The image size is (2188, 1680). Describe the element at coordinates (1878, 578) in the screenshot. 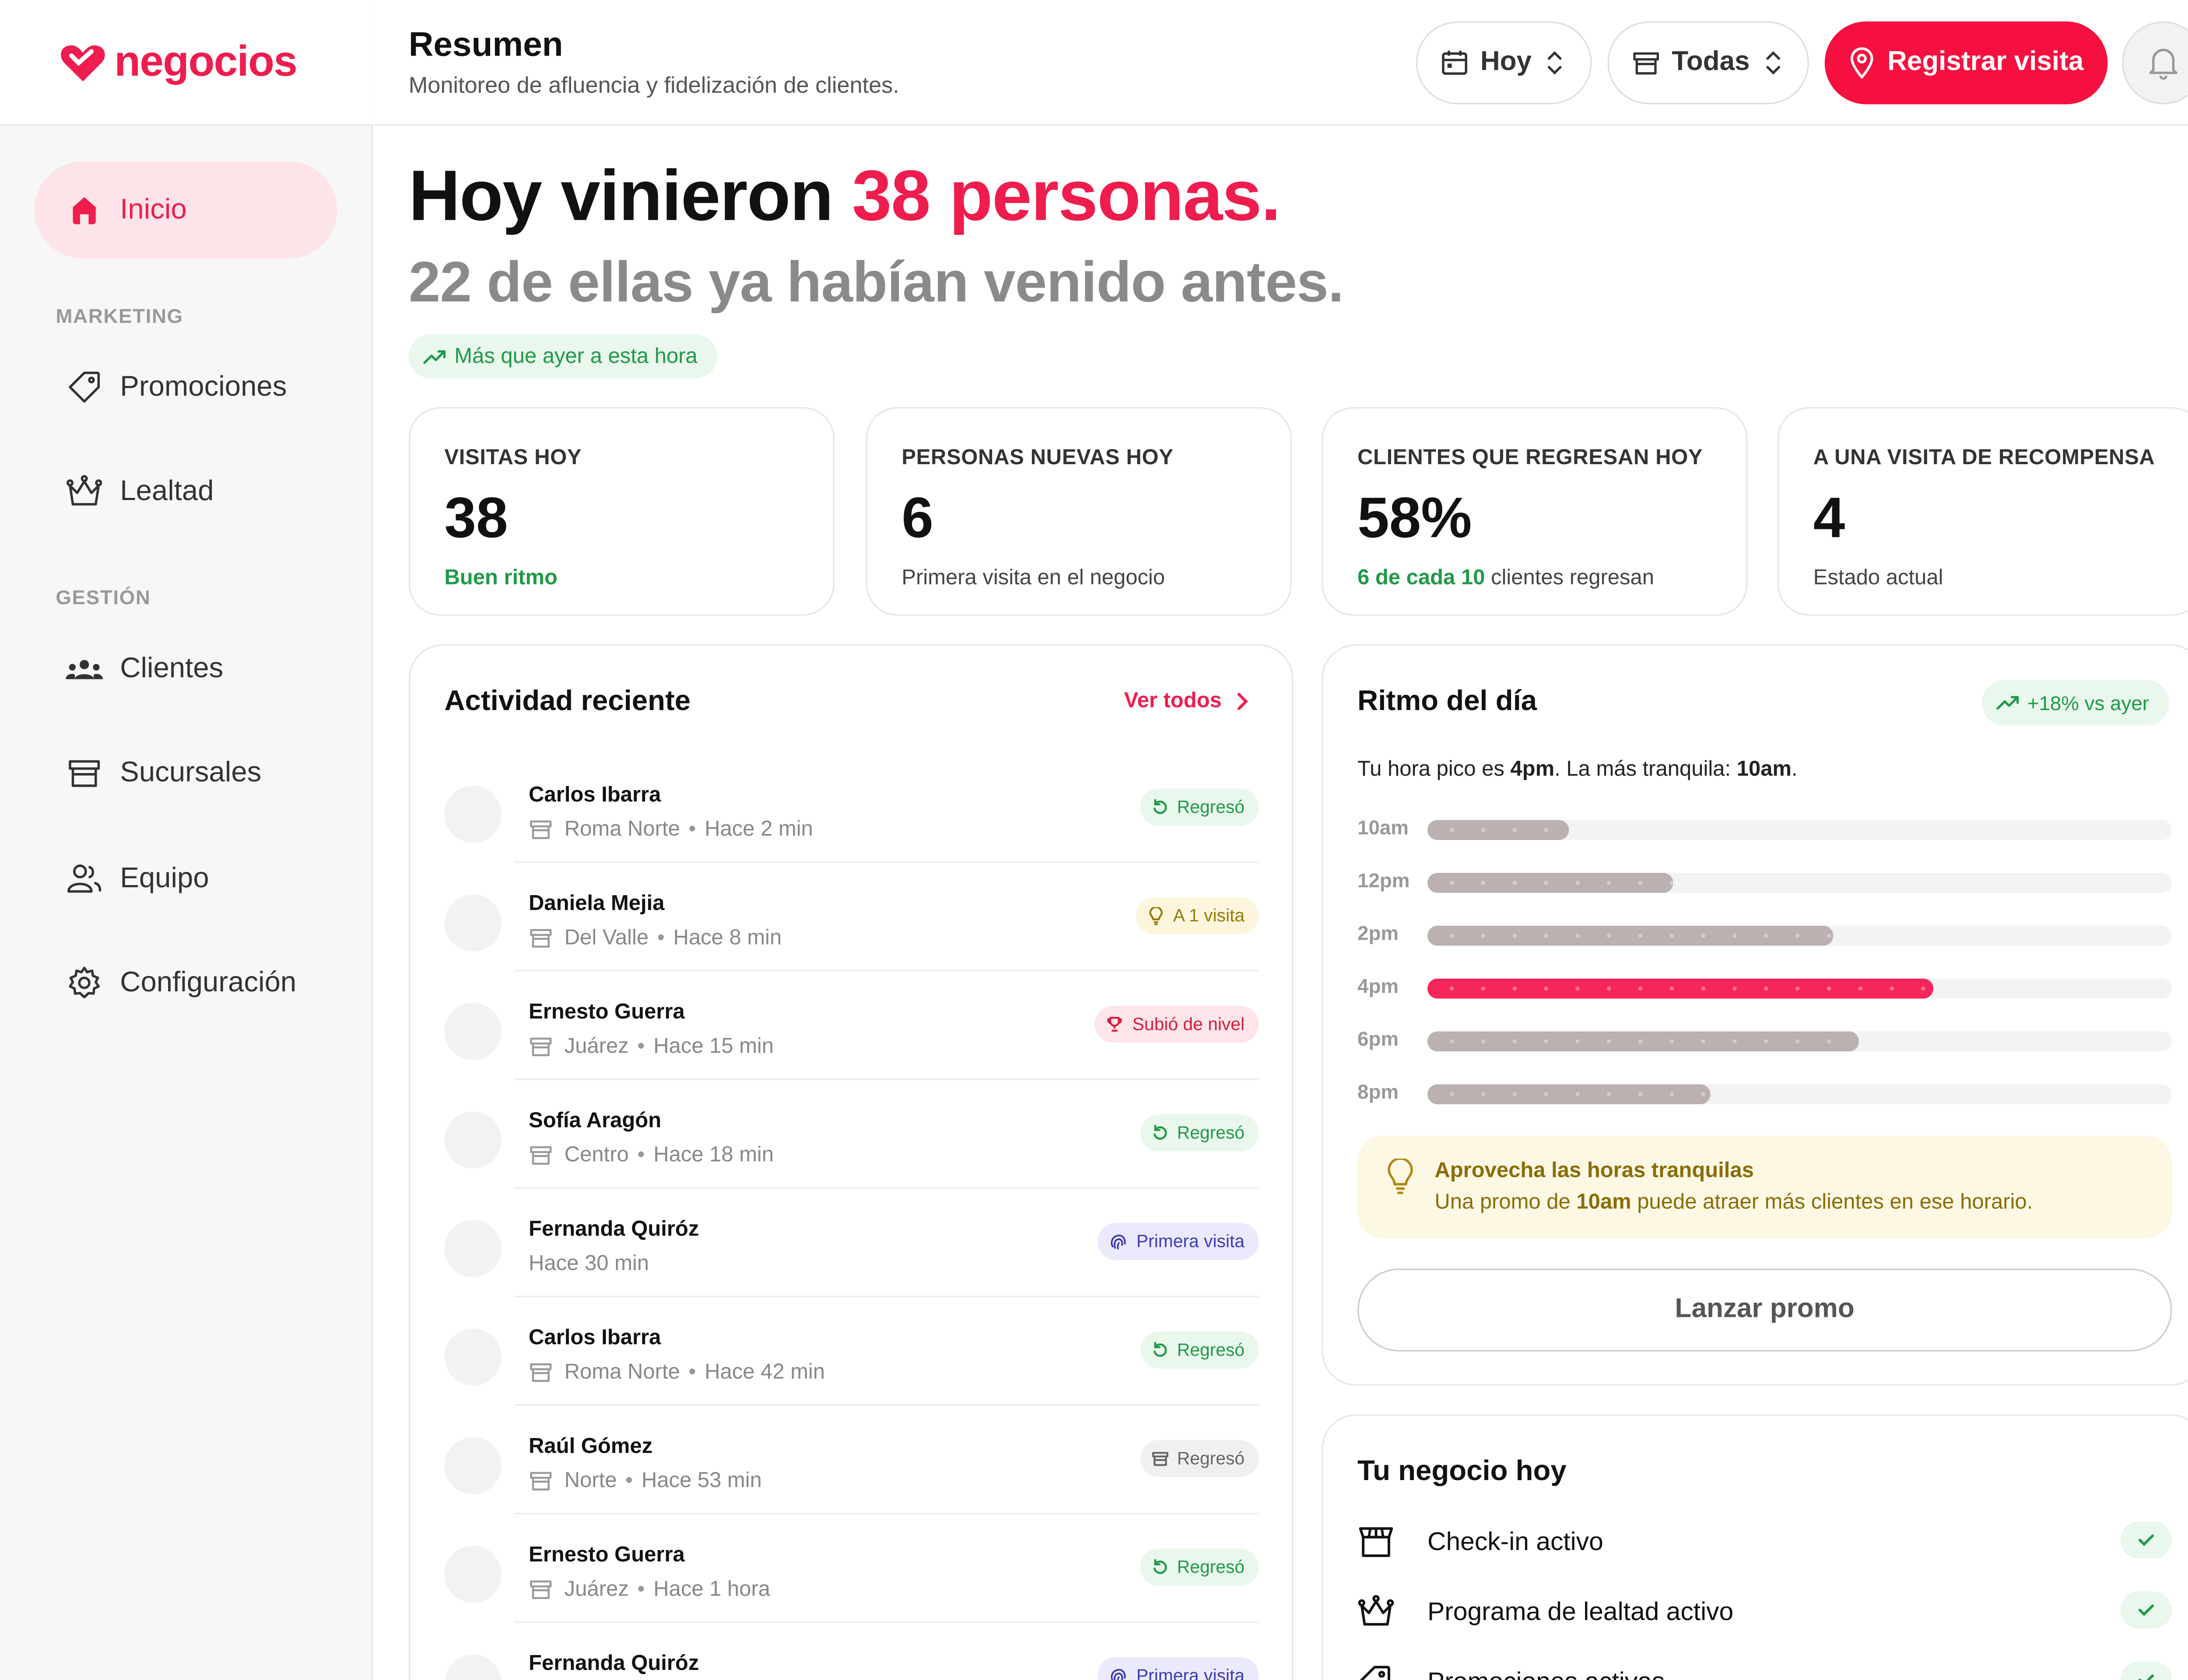

I see `stat-footer: Estado actual` at that location.